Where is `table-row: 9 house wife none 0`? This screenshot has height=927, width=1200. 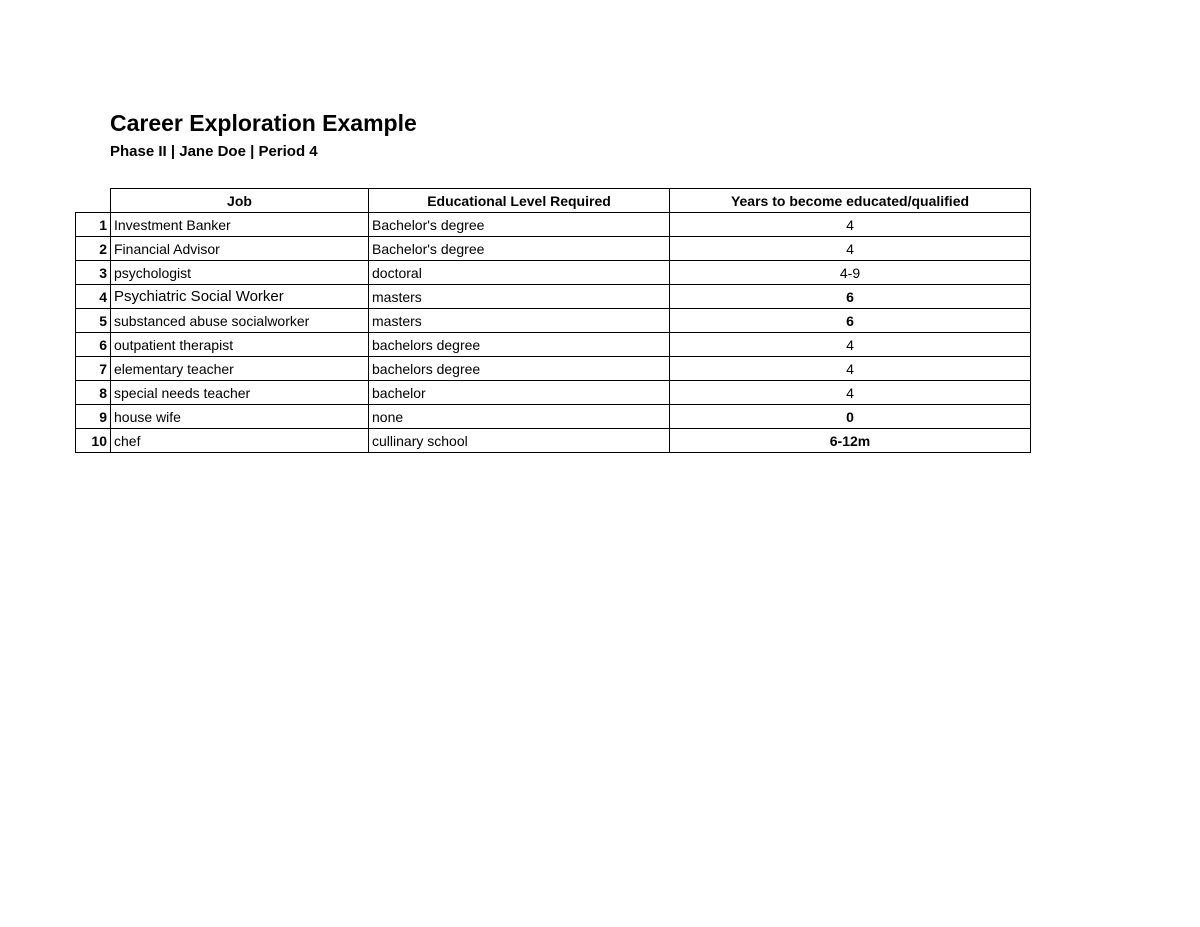 table-row: 9 house wife none 0 is located at coordinates (553, 416).